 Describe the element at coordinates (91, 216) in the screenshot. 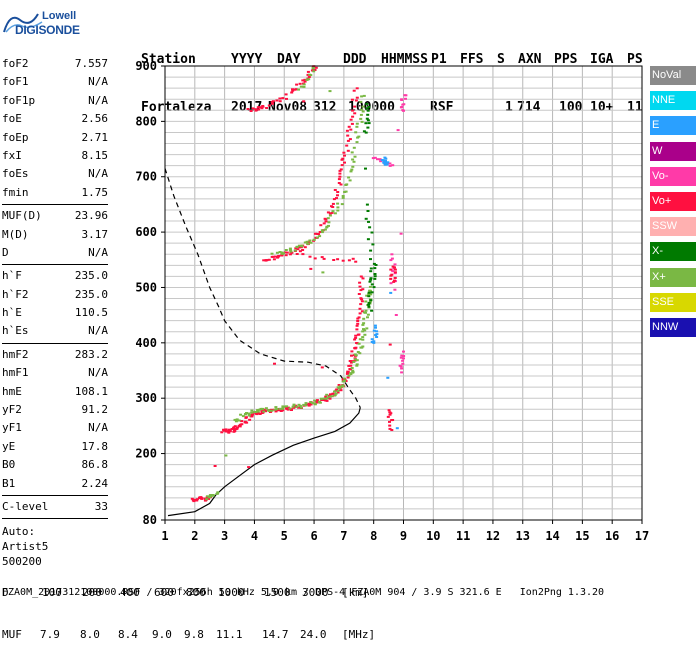

I see `param-value: 23.96` at that location.